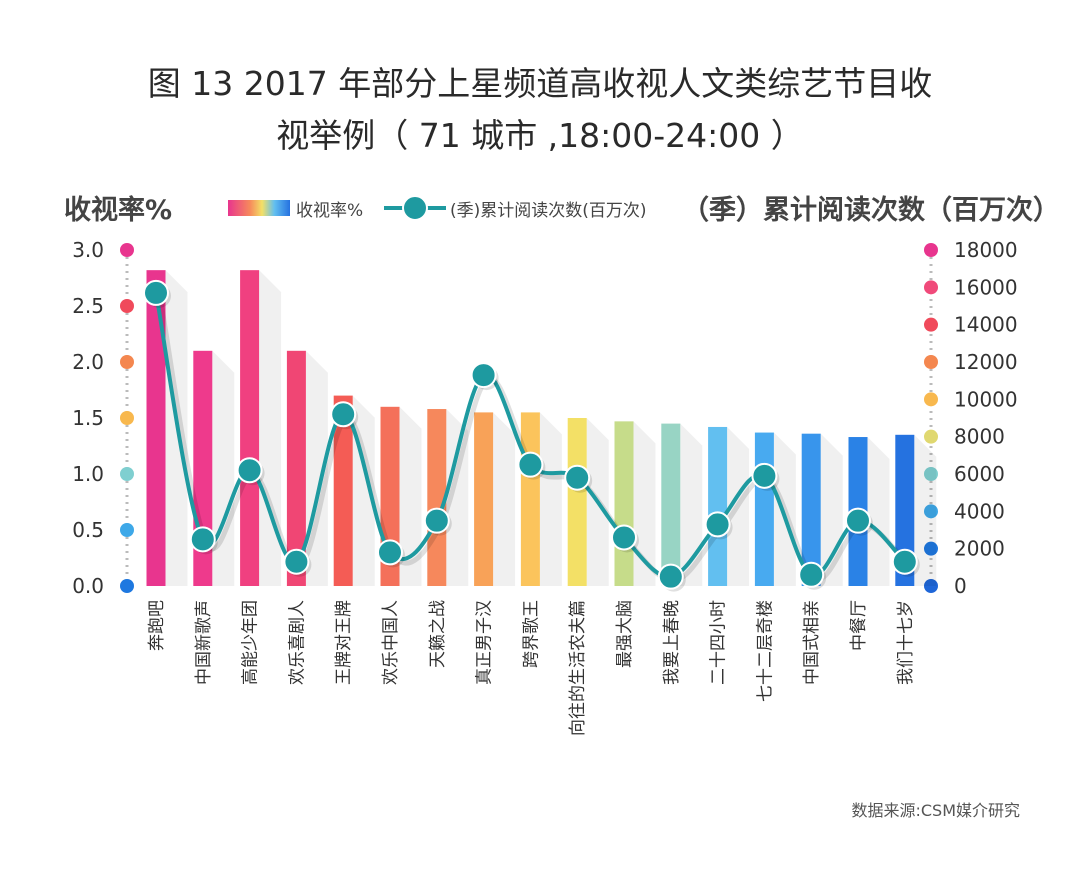 The height and width of the screenshot is (882, 1080). I want to click on right-tick-label: 0, so click(960, 586).